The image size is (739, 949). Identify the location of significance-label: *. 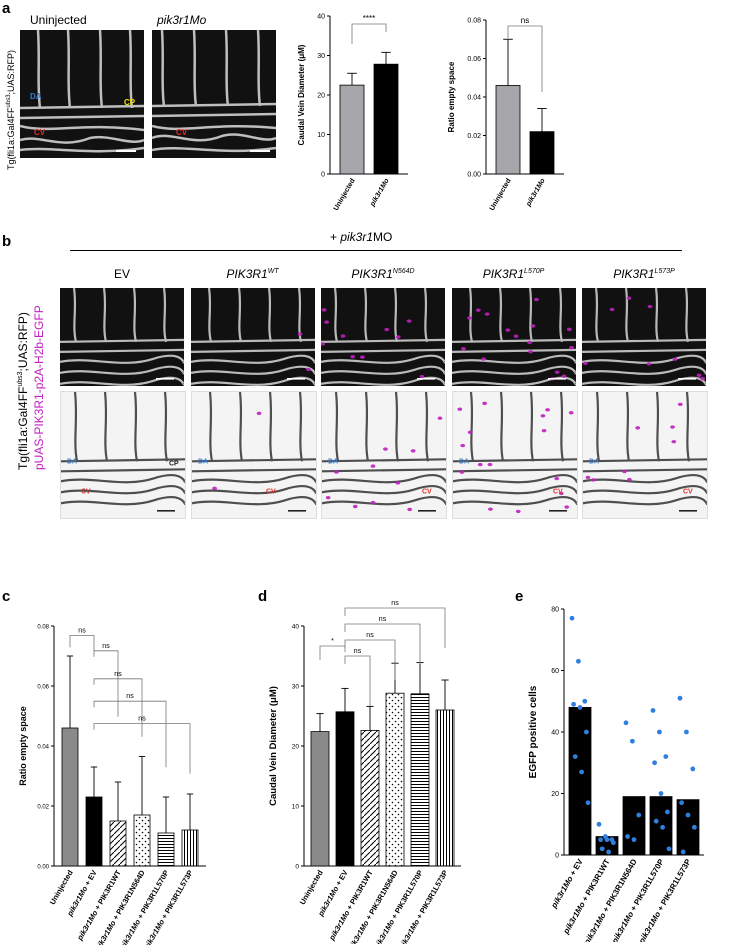
(332, 641).